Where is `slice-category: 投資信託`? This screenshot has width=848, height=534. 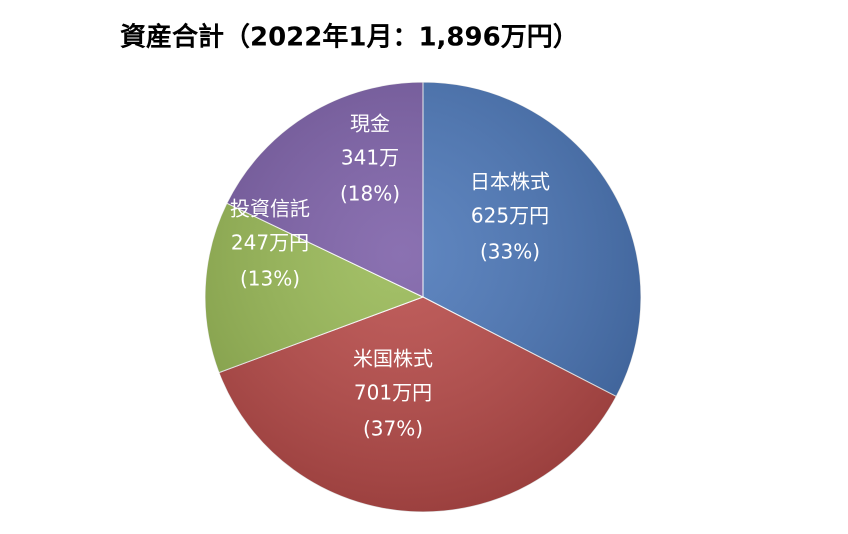
slice-category: 投資信託 is located at coordinates (270, 209).